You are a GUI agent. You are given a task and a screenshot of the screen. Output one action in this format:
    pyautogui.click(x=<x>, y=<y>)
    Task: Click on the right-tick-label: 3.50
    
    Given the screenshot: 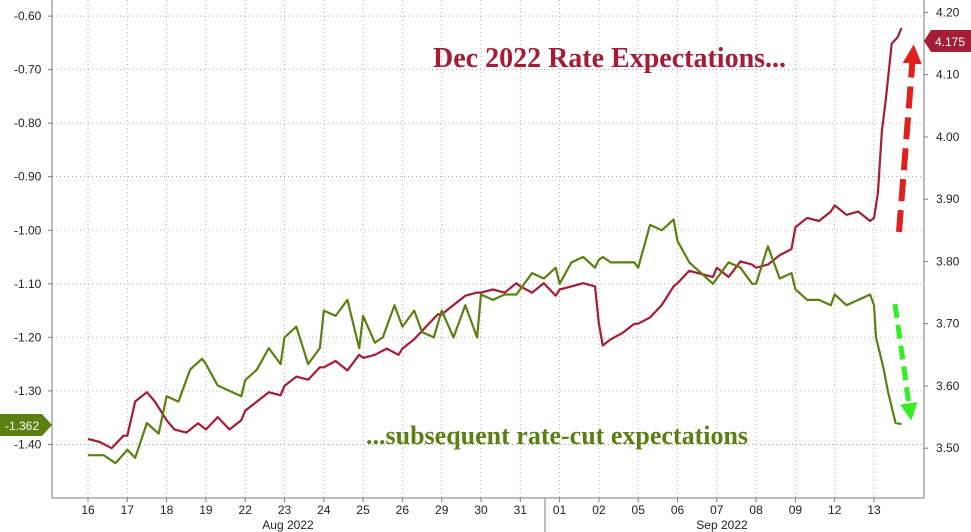 What is the action you would take?
    pyautogui.click(x=948, y=448)
    